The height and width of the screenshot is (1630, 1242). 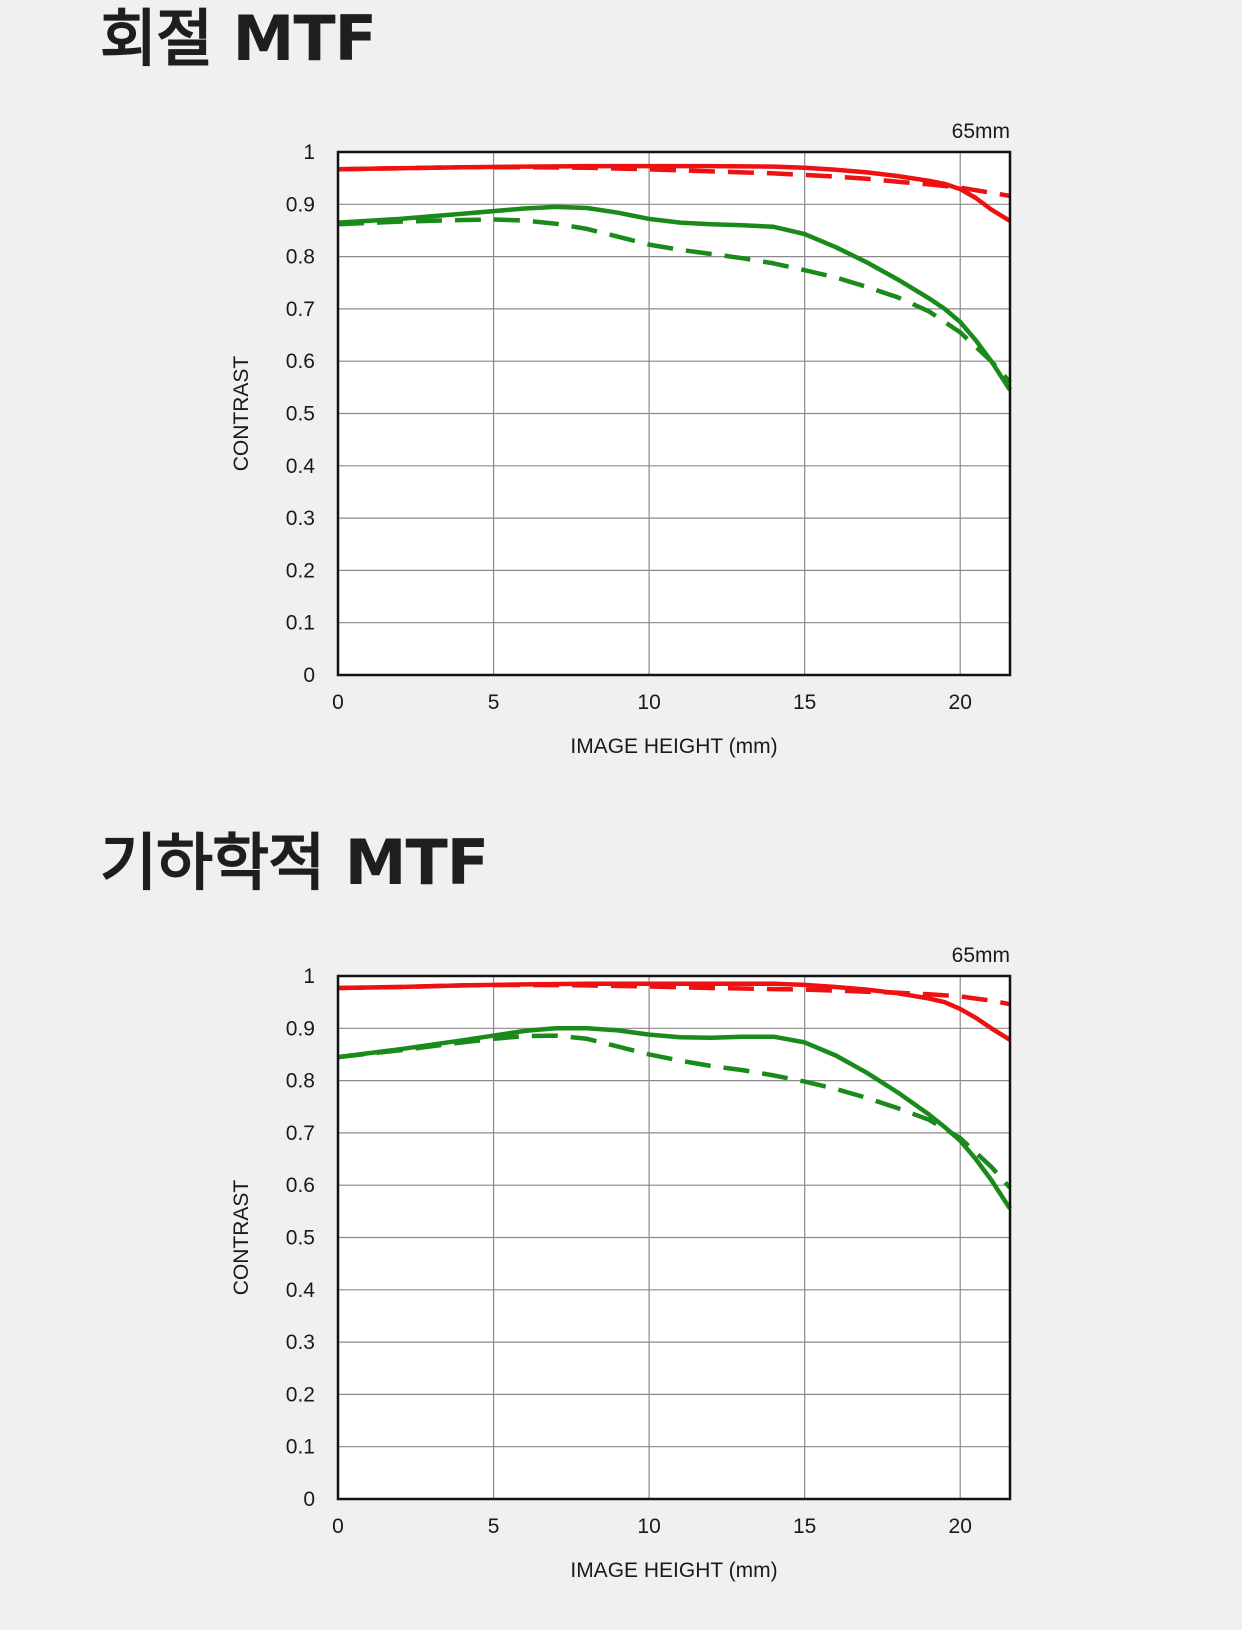 I want to click on section-title-geometric-mtf: 기하학적 MTF, so click(x=294, y=862).